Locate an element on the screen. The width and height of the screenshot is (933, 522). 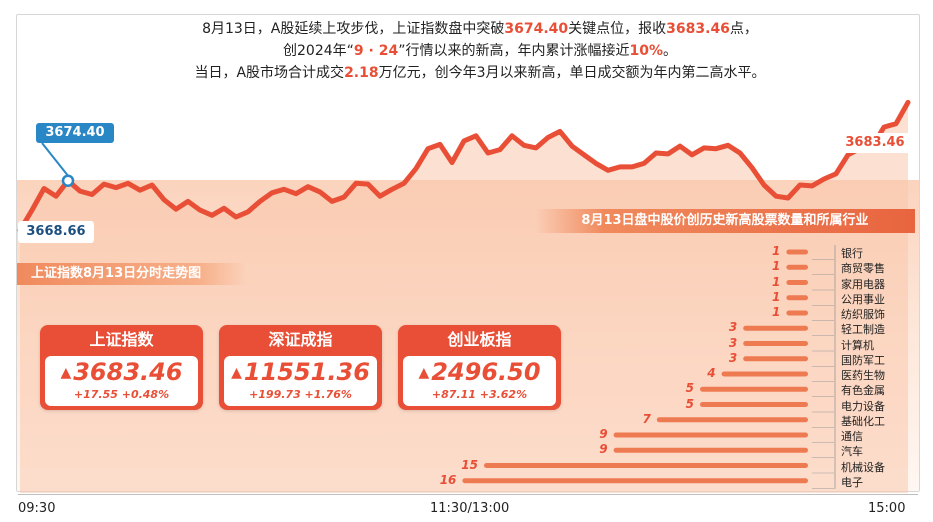
bar-category-label: 银行 is located at coordinates (852, 253).